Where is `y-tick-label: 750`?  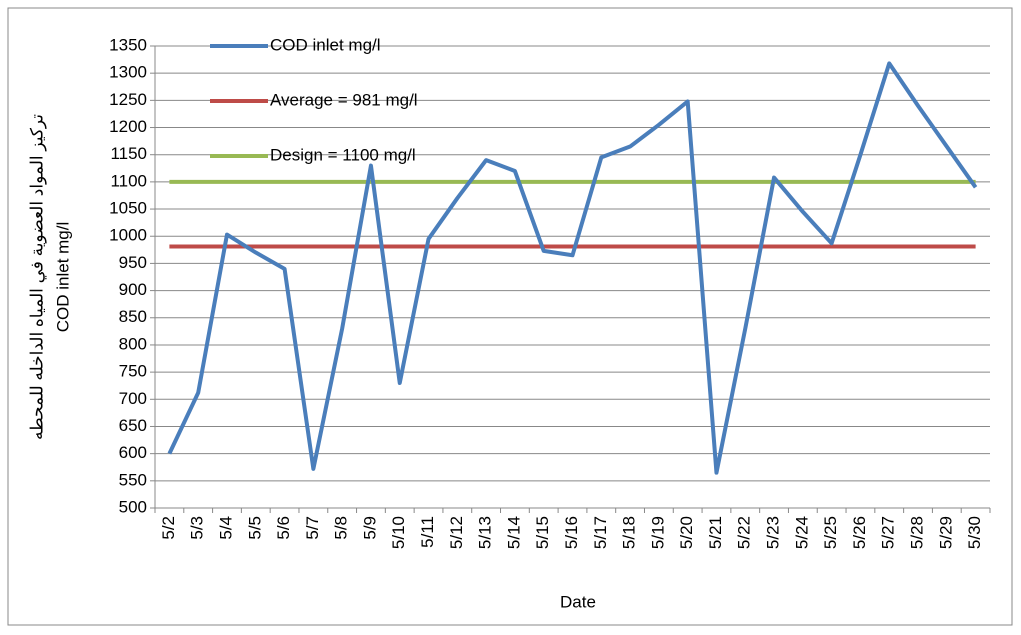
y-tick-label: 750 is located at coordinates (133, 371).